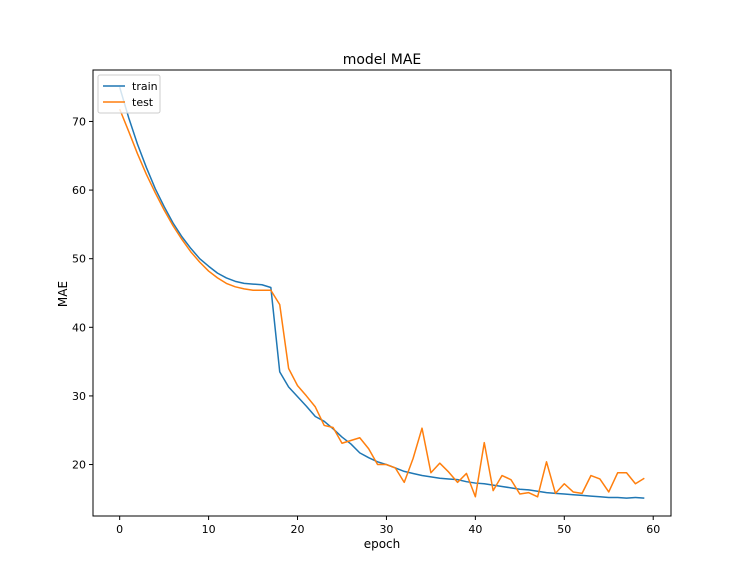 The height and width of the screenshot is (580, 748). I want to click on y-axis-ticks: 20 30 40 50 60 70, so click(82, 293).